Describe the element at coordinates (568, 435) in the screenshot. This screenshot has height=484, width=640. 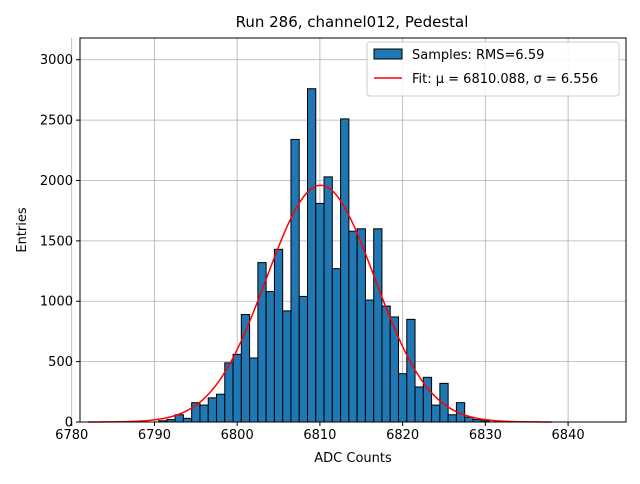
I see `x-tick-label: 6840` at that location.